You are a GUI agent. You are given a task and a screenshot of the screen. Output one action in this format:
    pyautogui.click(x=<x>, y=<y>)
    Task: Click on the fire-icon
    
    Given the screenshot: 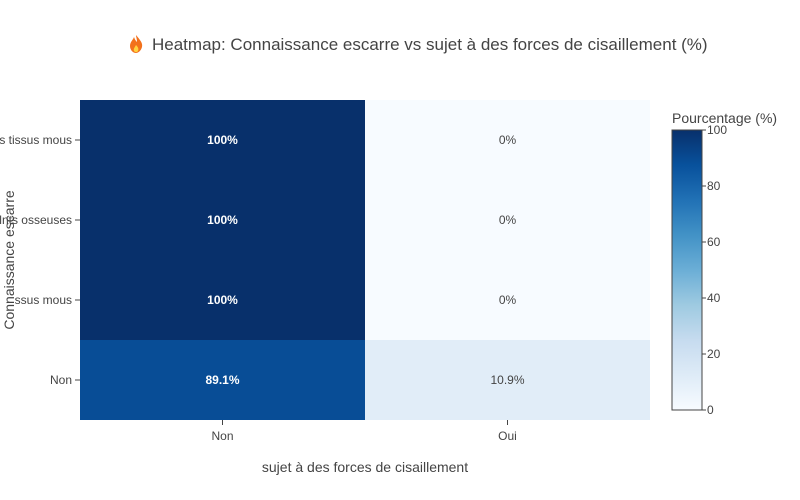 What is the action you would take?
    pyautogui.click(x=136, y=44)
    